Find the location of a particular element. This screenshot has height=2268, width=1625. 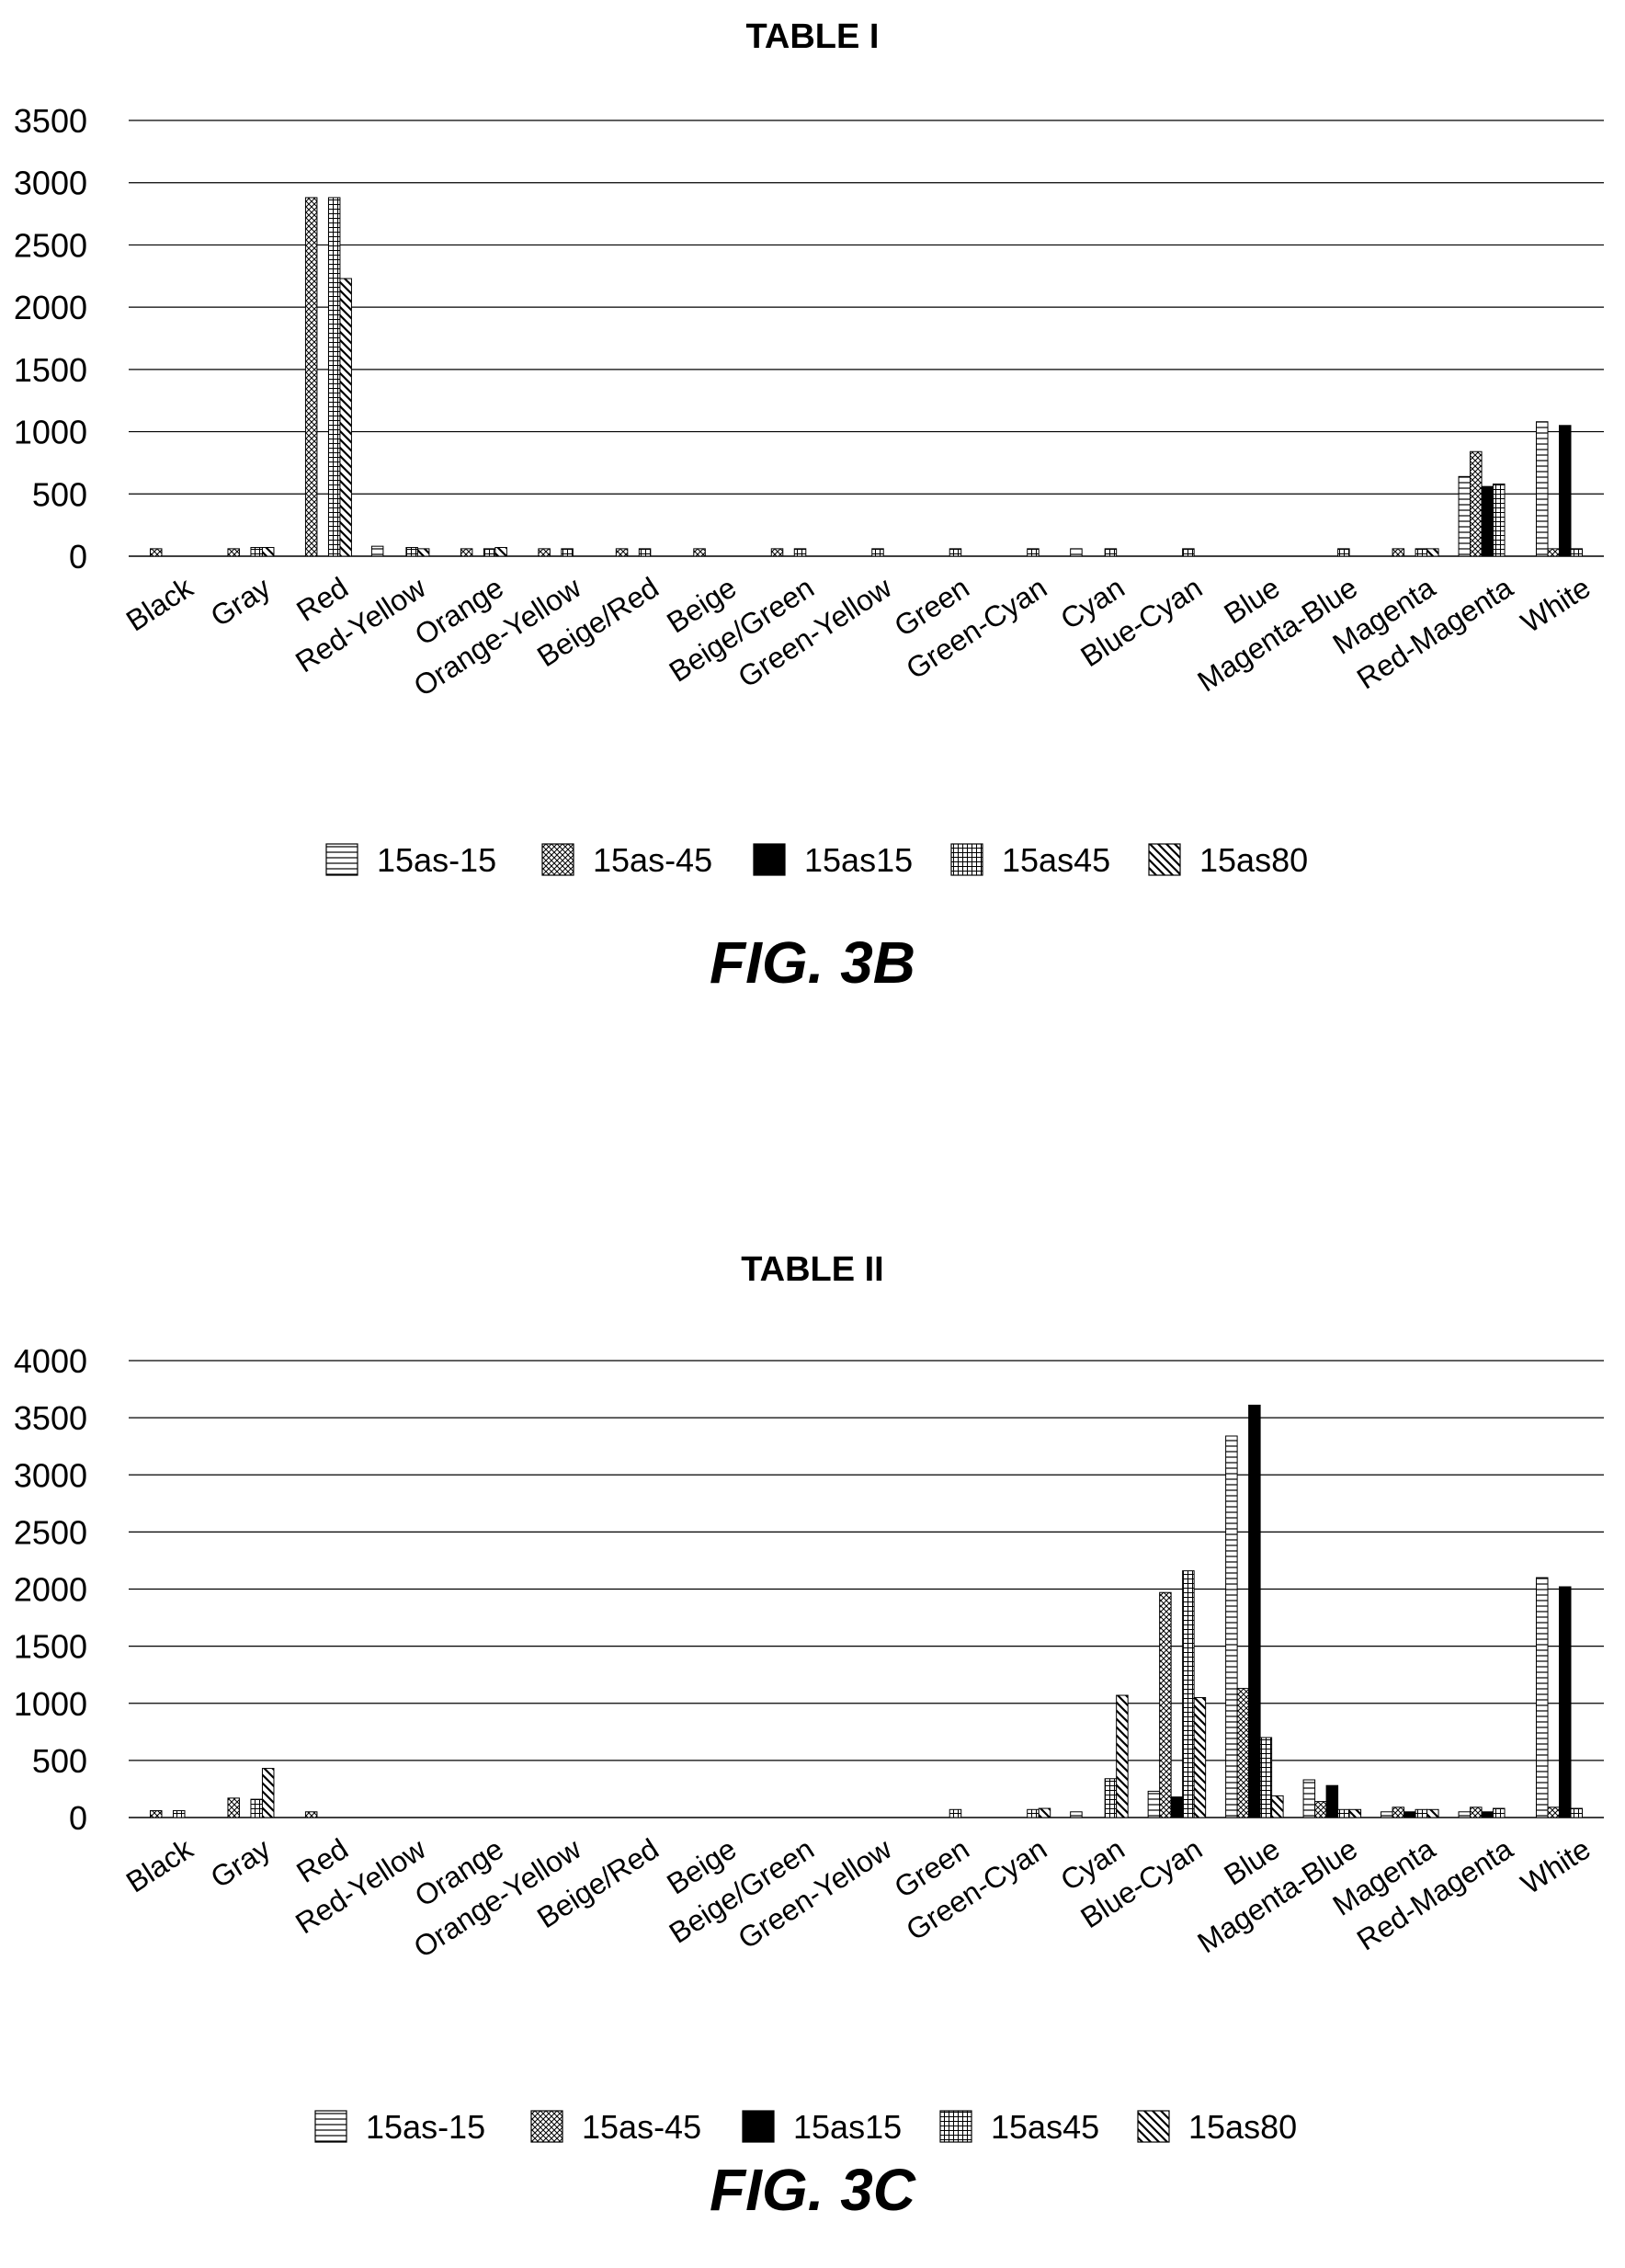

bar-15as-45-beige-red is located at coordinates (622, 552).